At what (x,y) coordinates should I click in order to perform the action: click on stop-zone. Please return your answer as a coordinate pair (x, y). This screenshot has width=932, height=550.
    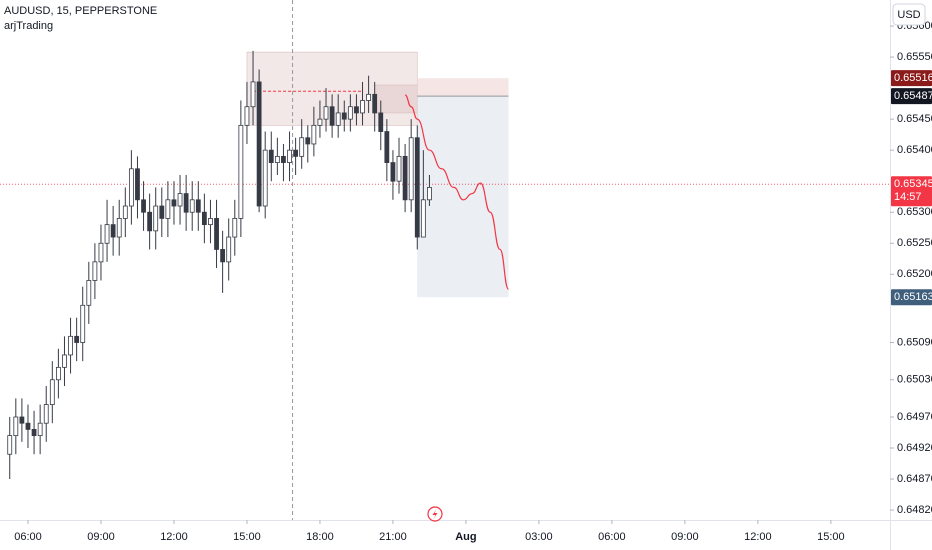
    Looking at the image, I should click on (463, 87).